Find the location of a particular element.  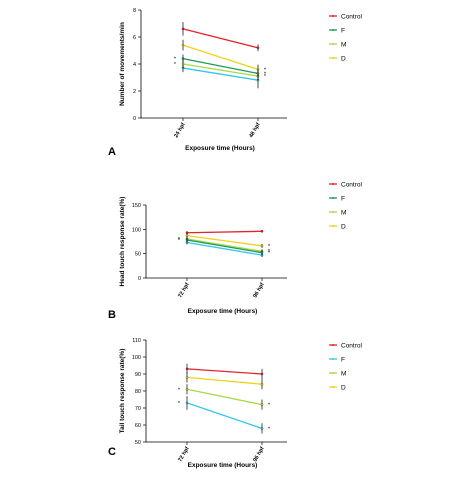

y-tick-label: 150 is located at coordinates (136, 206).